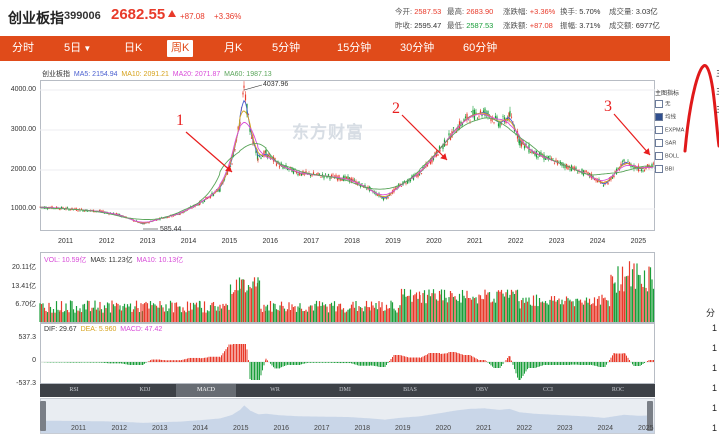  What do you see at coordinates (675, 130) in the screenshot?
I see `indicator-option-label: EXPMA` at bounding box center [675, 130].